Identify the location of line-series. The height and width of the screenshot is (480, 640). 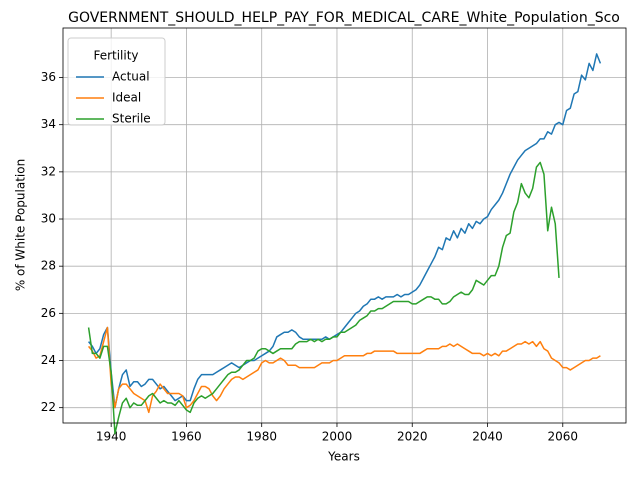
(344, 370).